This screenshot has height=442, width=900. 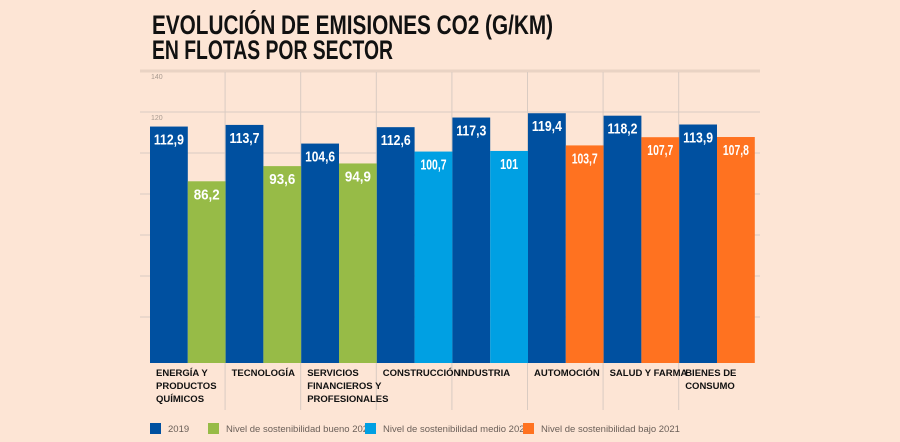 What do you see at coordinates (456, 429) in the screenshot?
I see `legend-label-medium: Nivel de sostenibilidad medio 2021` at bounding box center [456, 429].